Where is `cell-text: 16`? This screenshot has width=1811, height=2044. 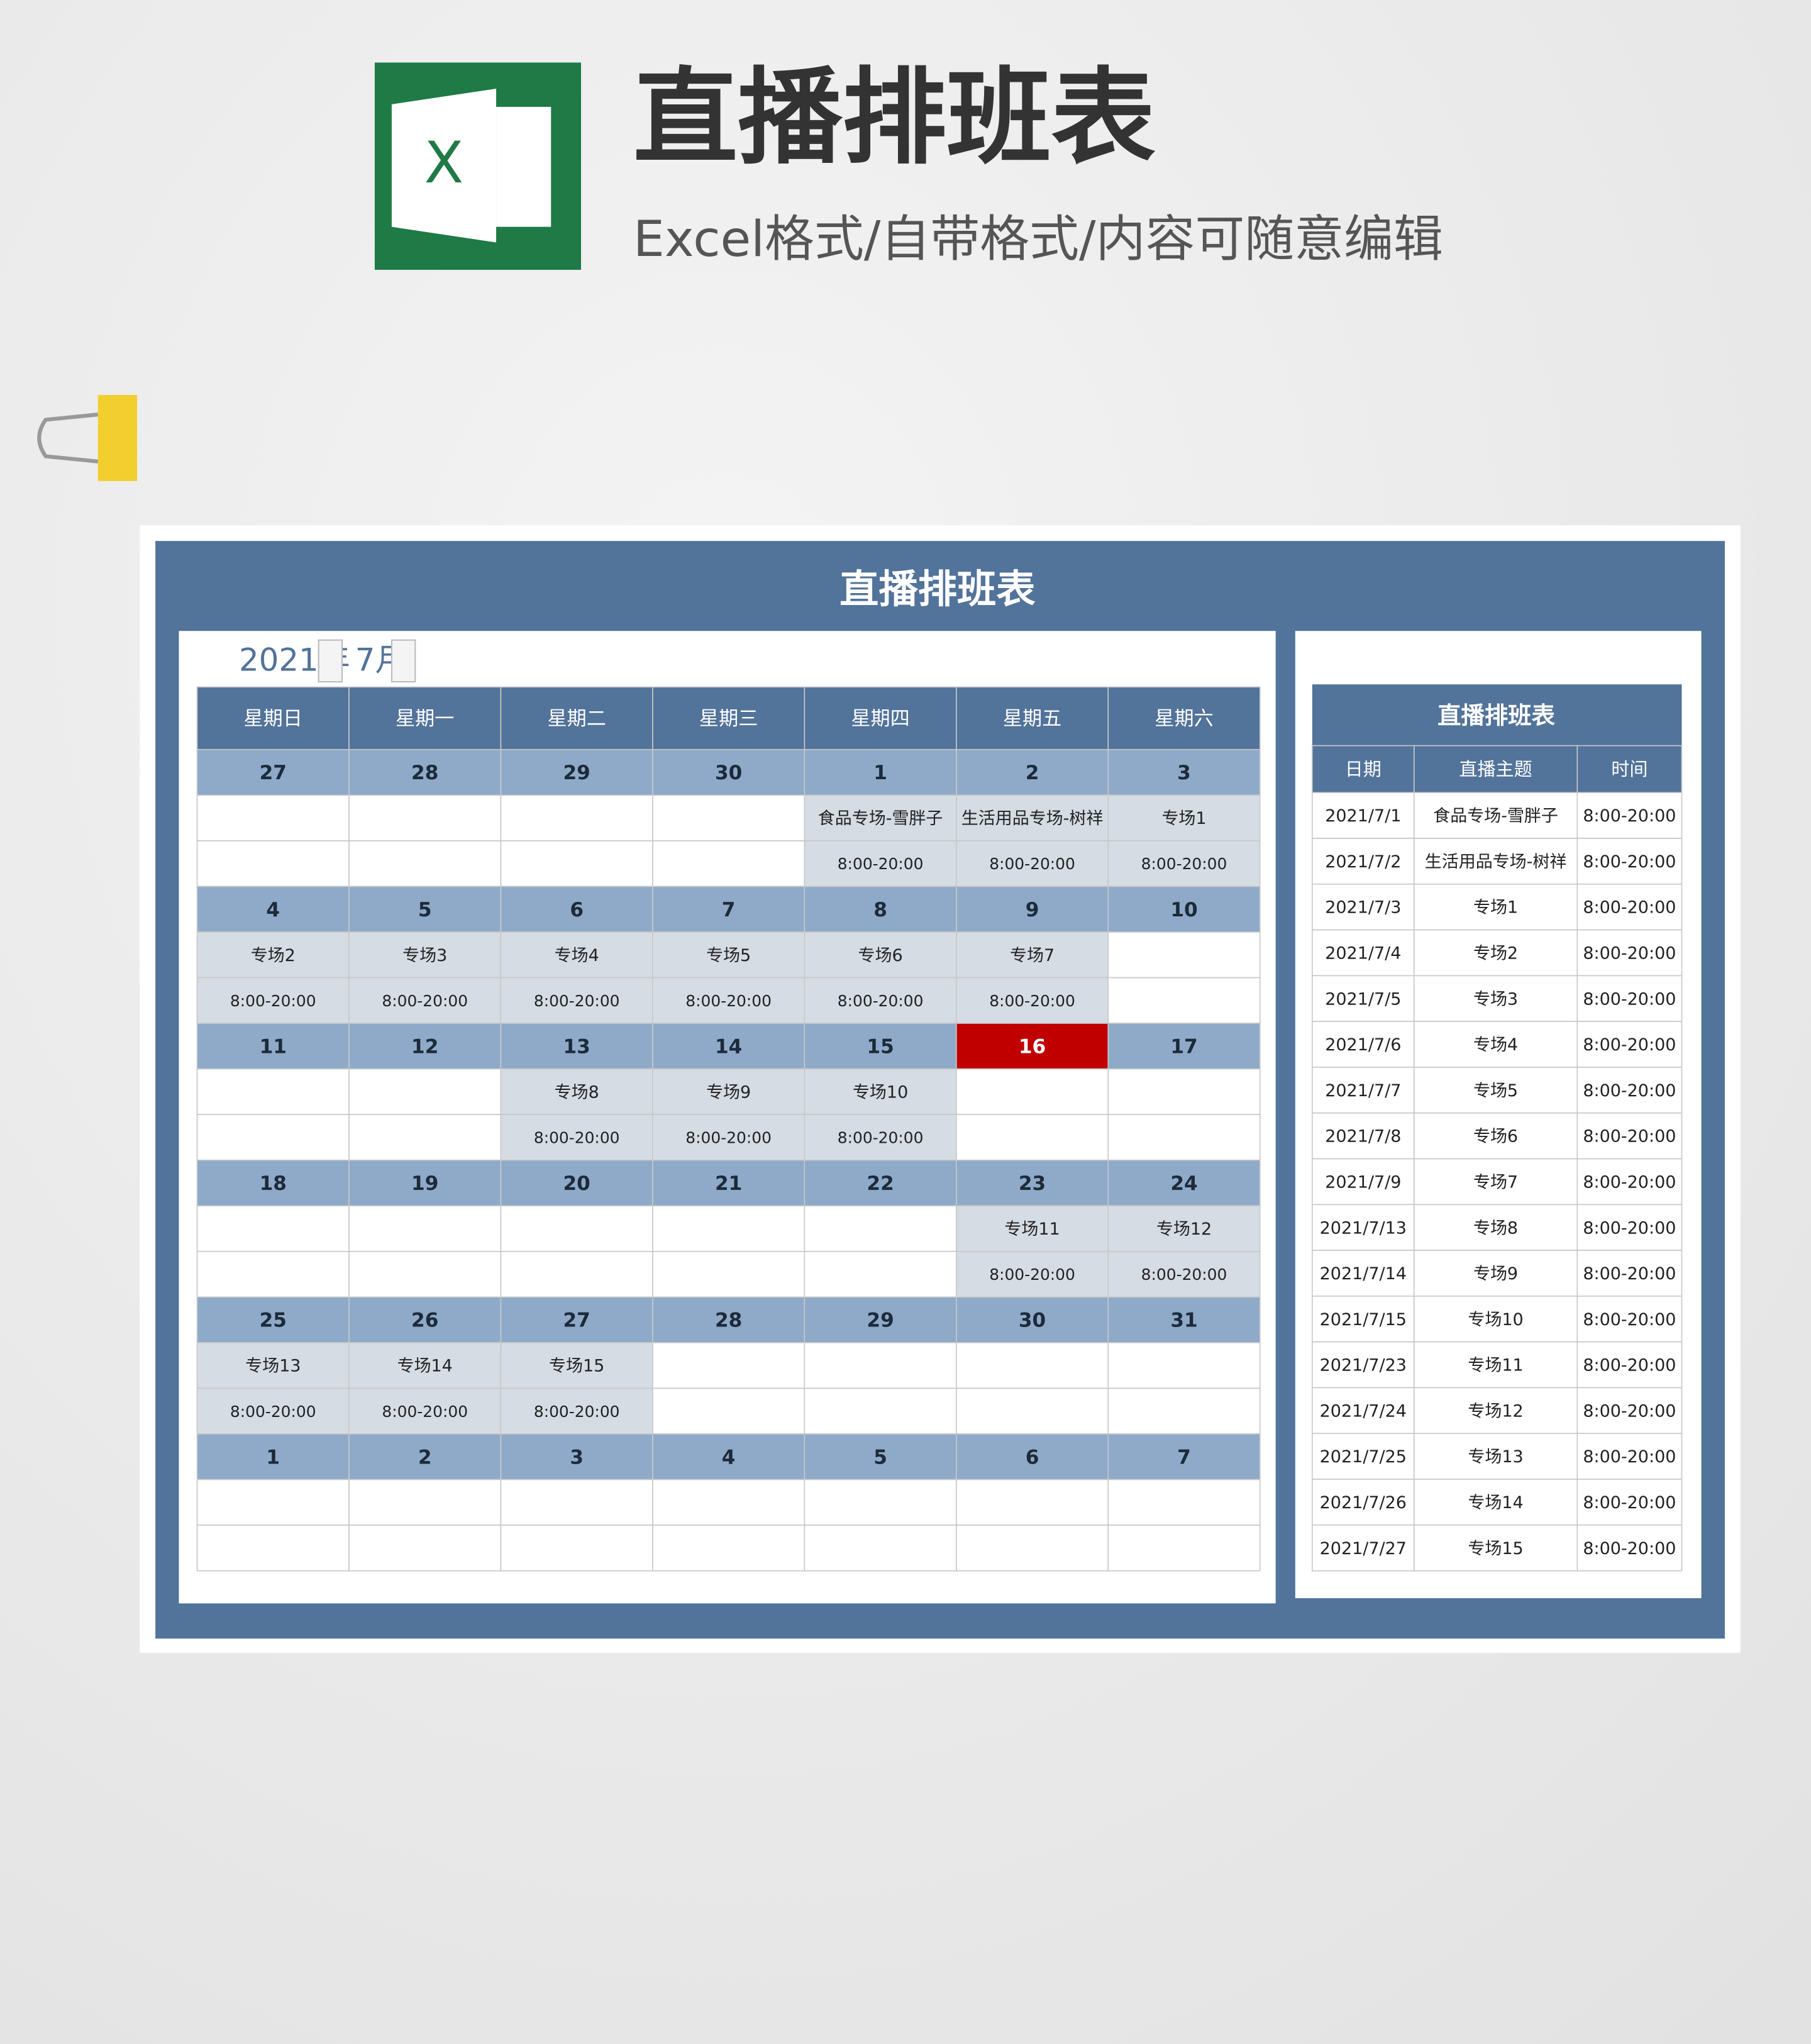 cell-text: 16 is located at coordinates (1032, 1046).